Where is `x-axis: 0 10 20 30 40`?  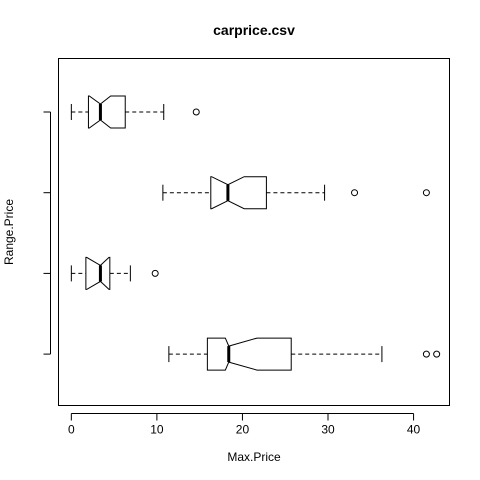
x-axis: 0 10 20 30 40 is located at coordinates (244, 425).